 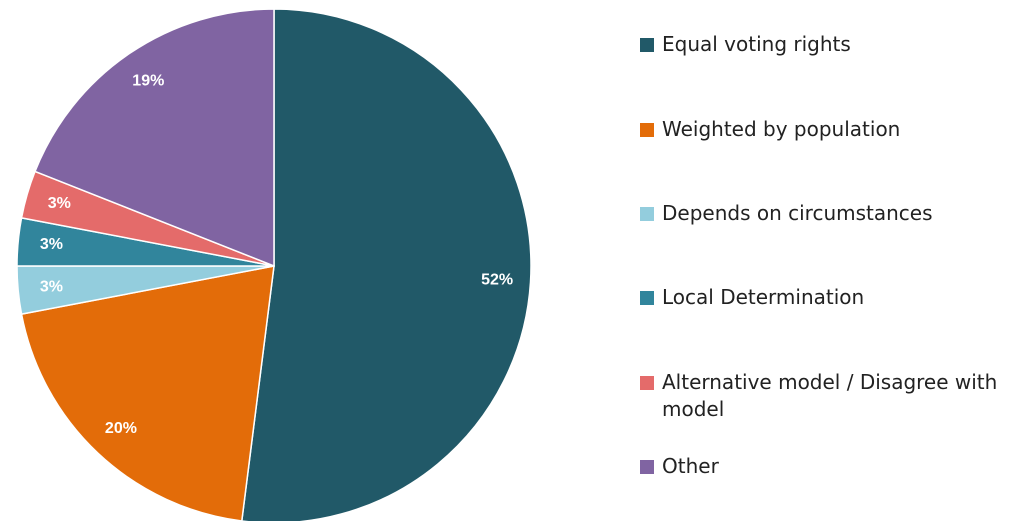 What do you see at coordinates (497, 279) in the screenshot?
I see `data-label: 52%` at bounding box center [497, 279].